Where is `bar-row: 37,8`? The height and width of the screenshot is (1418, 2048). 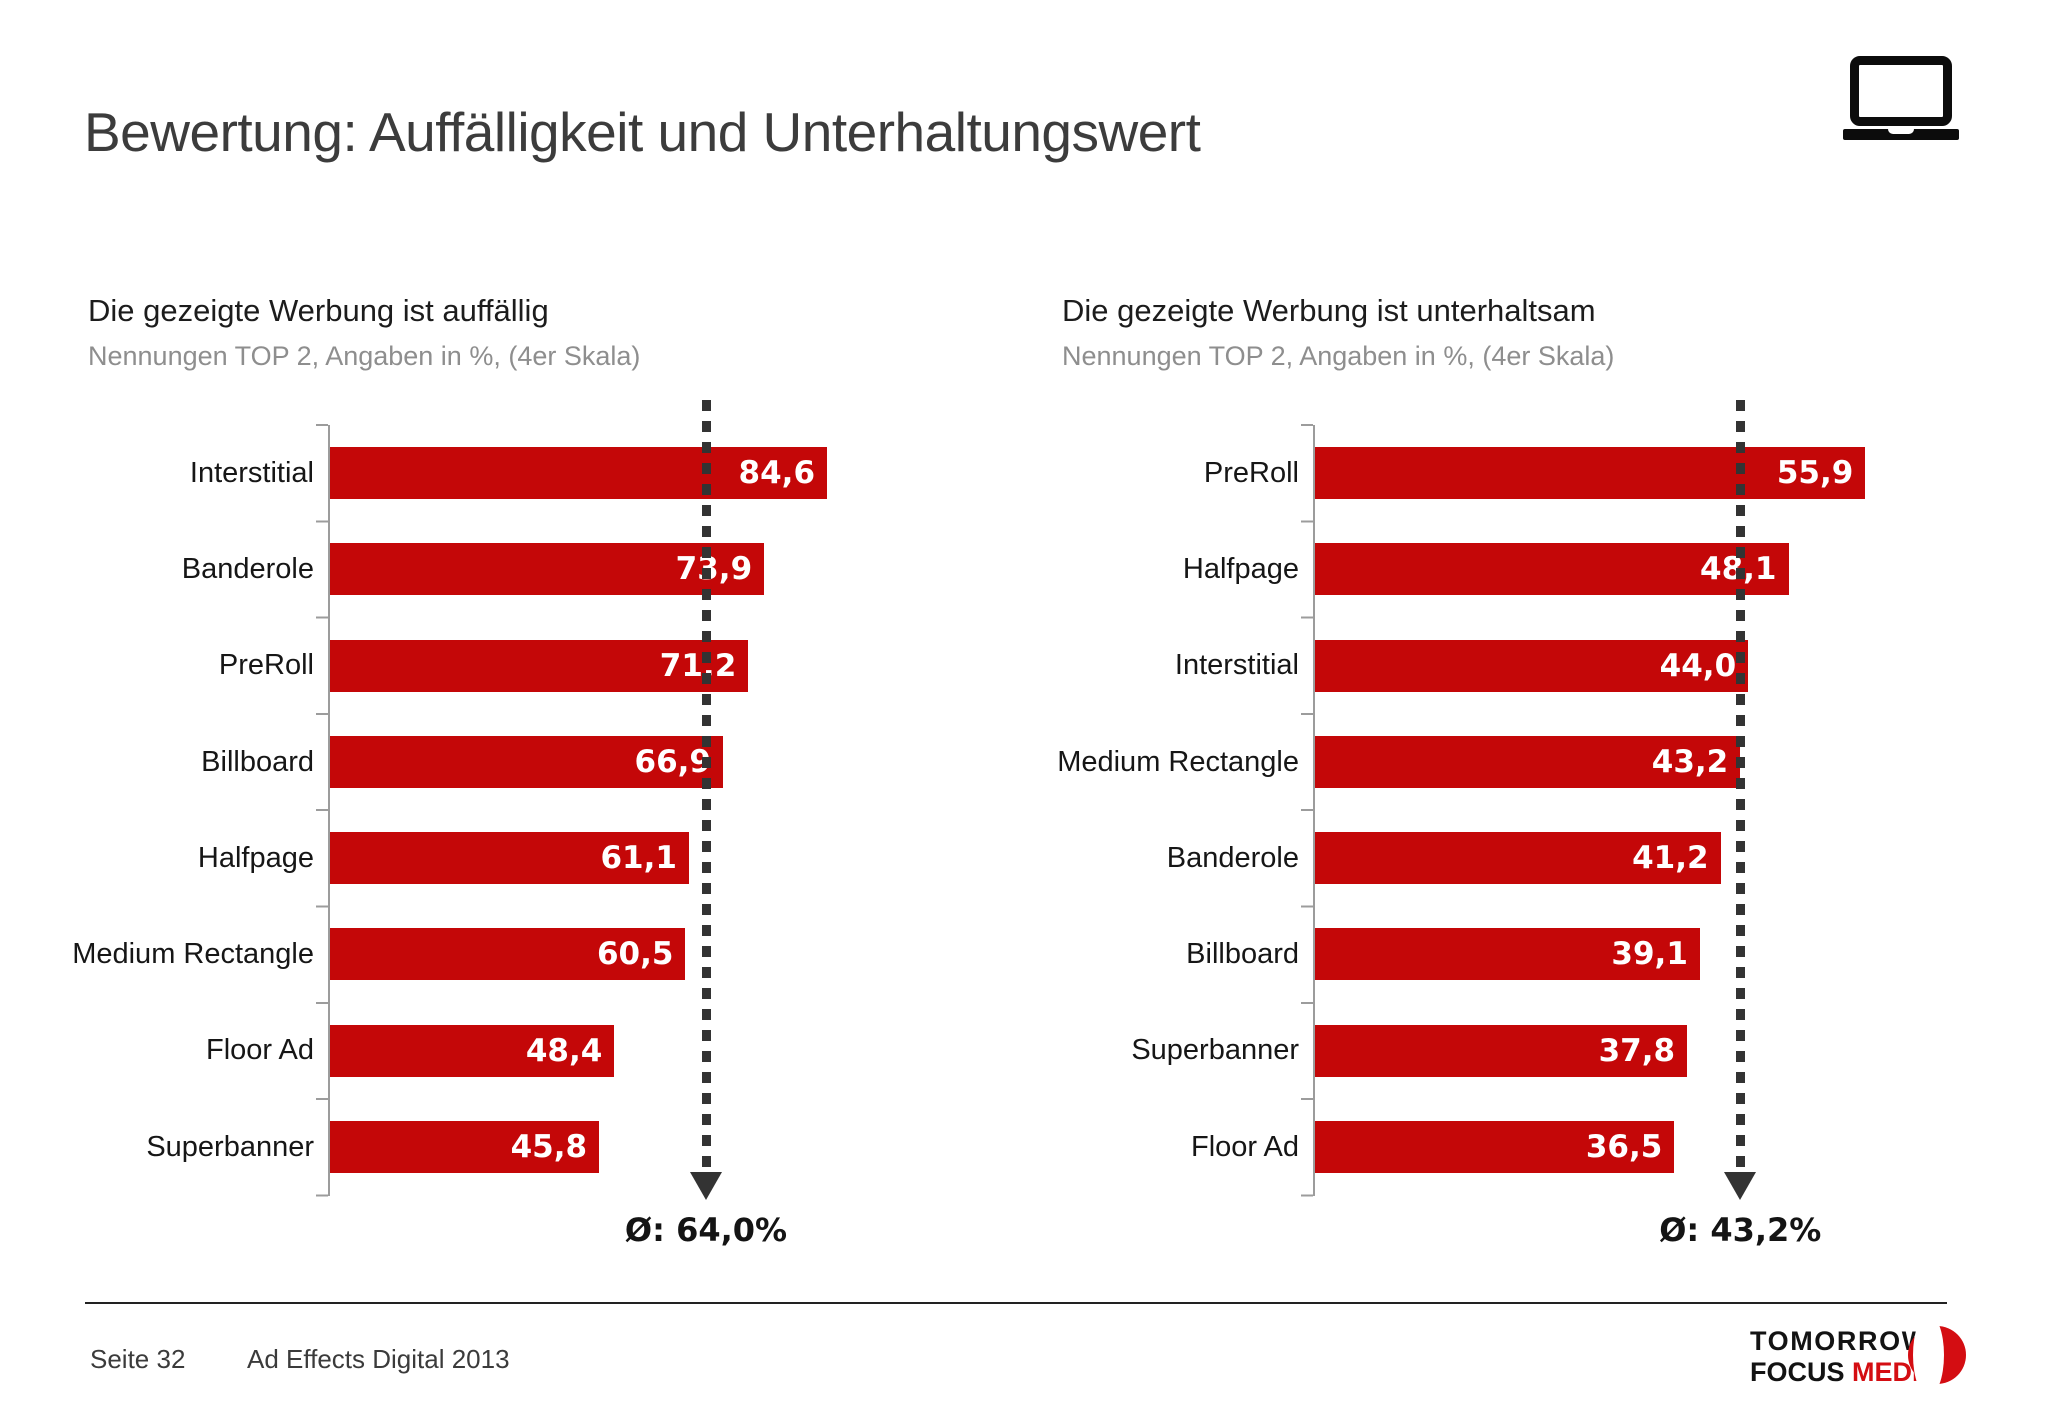
bar-row: 37,8 is located at coordinates (1600, 1051).